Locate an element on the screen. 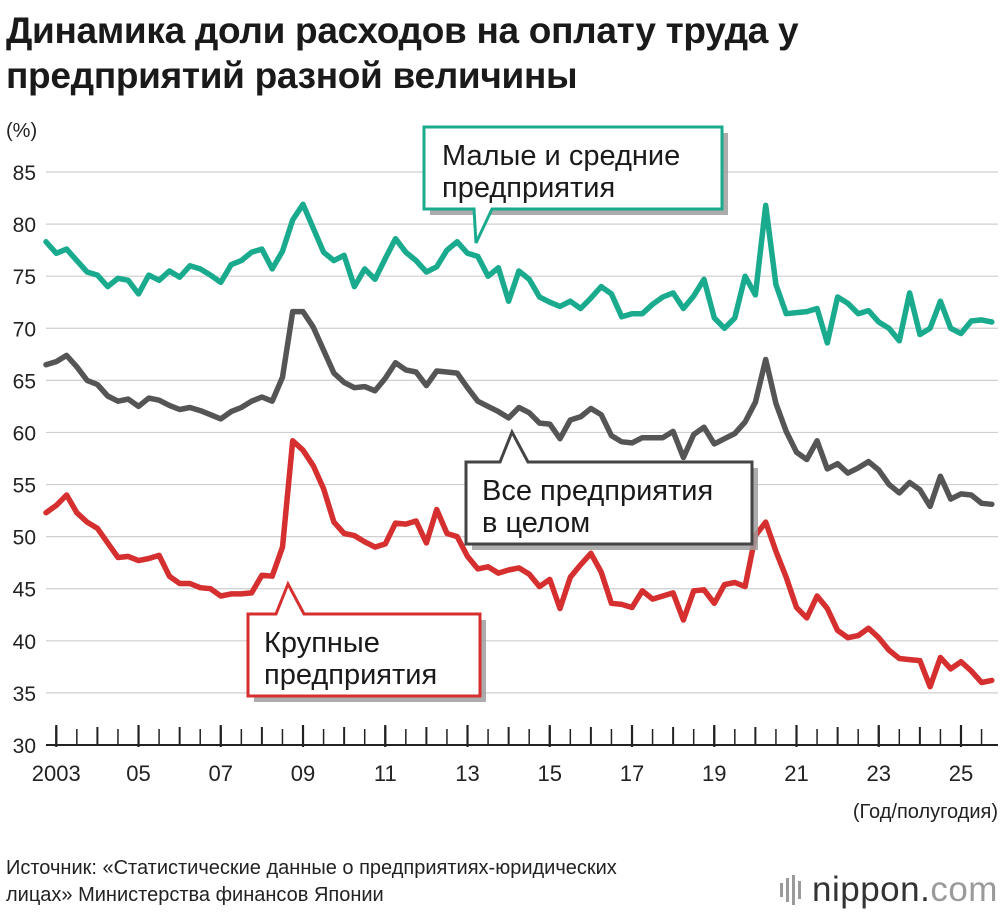 Image resolution: width=1000 pixels, height=922 pixels. callout-label-line-1: Малые и средние is located at coordinates (561, 156).